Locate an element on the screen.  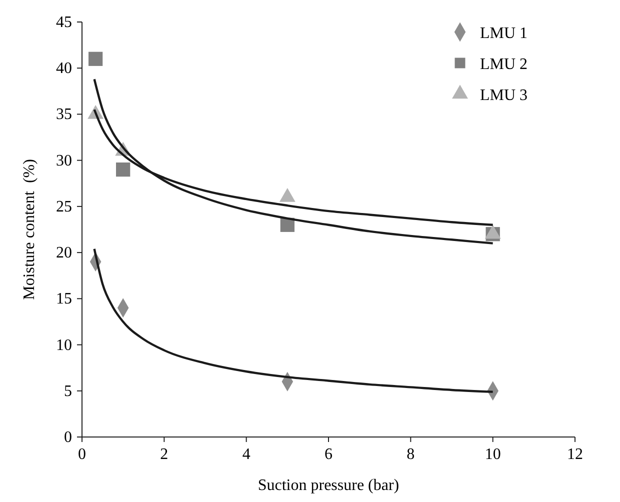
x-tick-label: 8 is located at coordinates (410, 454).